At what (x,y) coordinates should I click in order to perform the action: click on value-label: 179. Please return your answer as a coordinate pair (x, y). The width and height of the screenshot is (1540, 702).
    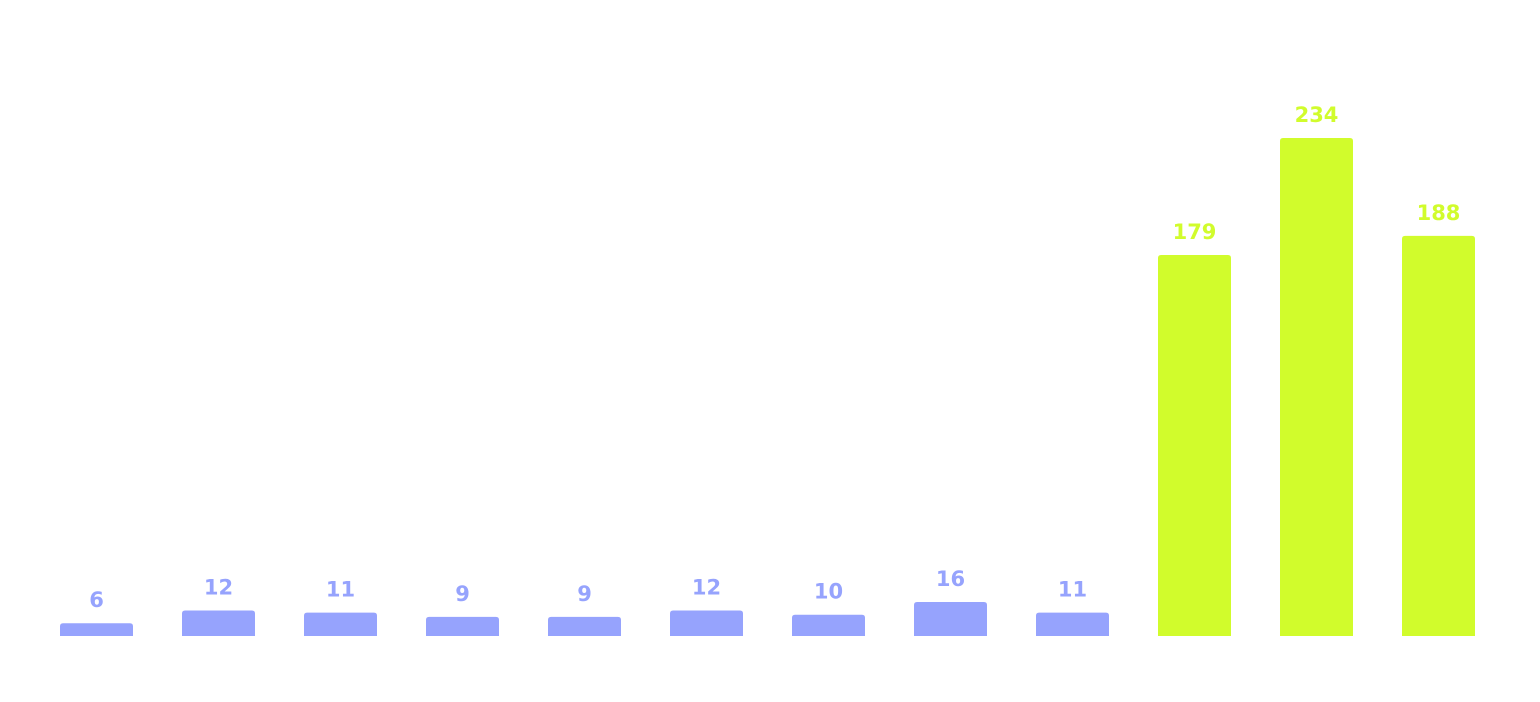
    Looking at the image, I should click on (1195, 232).